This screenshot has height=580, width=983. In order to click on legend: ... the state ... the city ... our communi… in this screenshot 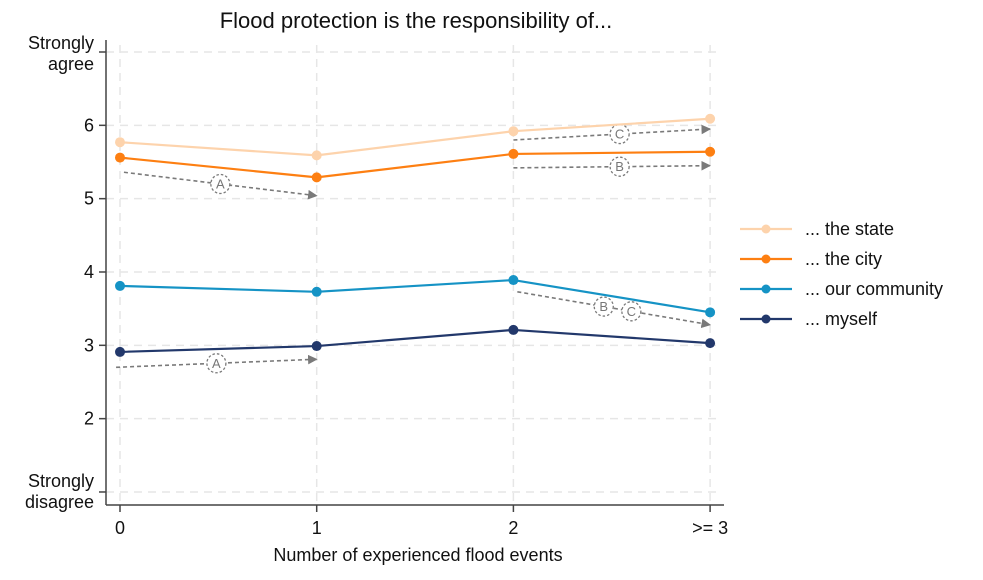, I will do `click(841, 274)`.